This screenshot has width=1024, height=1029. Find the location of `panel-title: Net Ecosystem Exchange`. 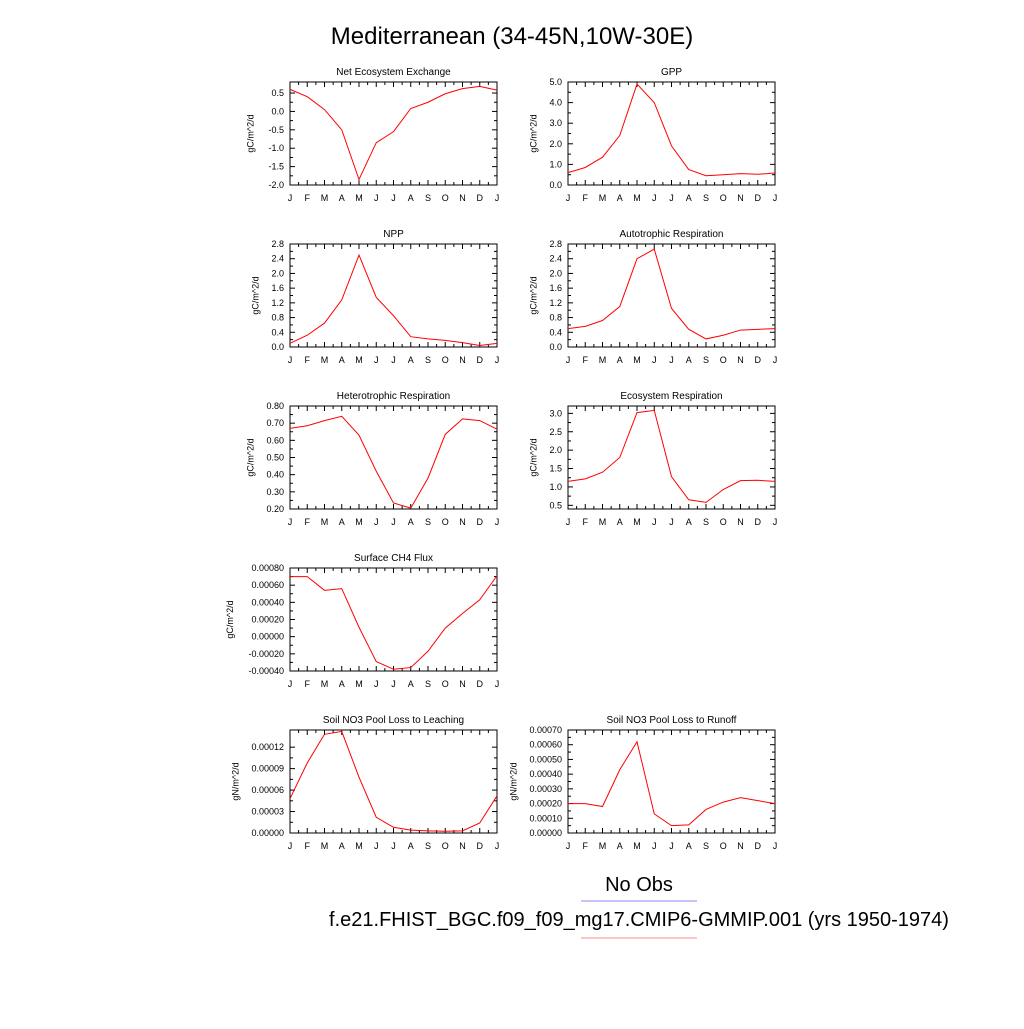

panel-title: Net Ecosystem Exchange is located at coordinates (393, 72).